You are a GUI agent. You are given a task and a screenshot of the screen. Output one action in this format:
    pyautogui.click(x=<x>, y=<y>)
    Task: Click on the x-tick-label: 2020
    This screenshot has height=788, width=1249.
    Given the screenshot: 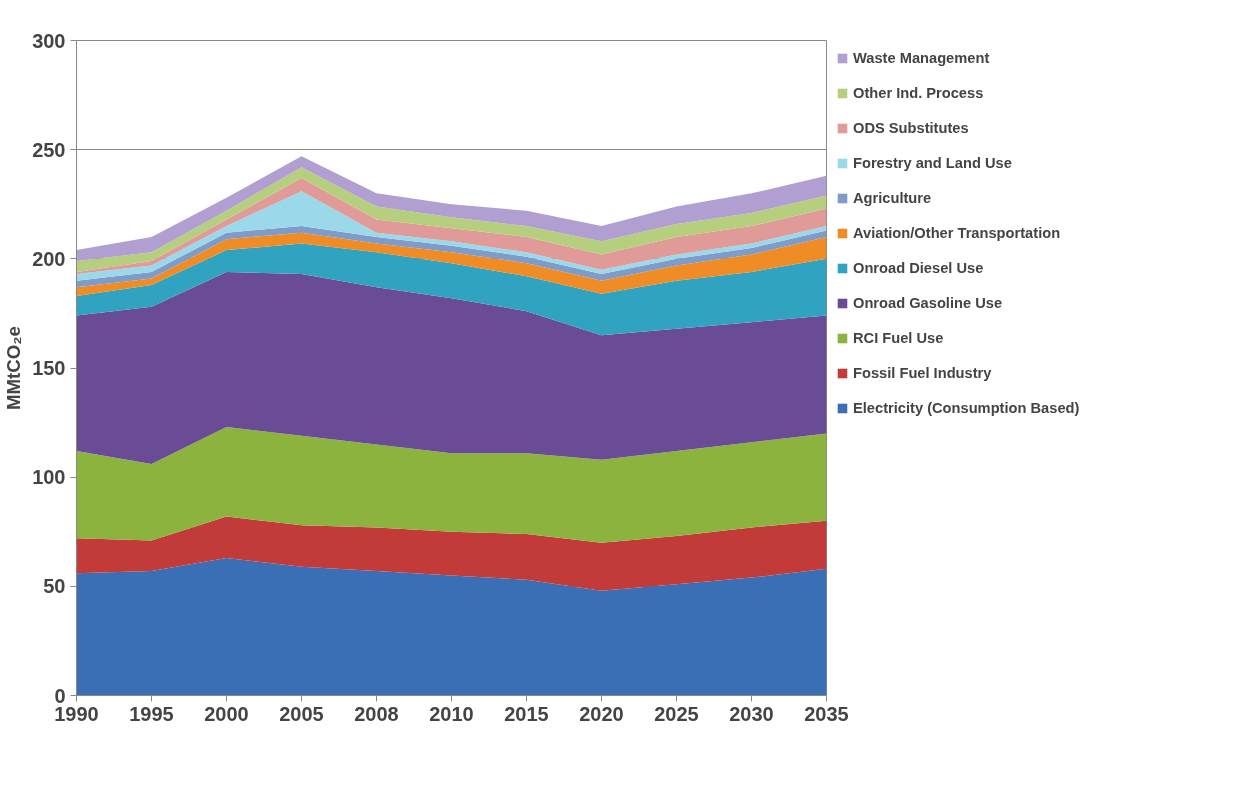 What is the action you would take?
    pyautogui.click(x=601, y=713)
    